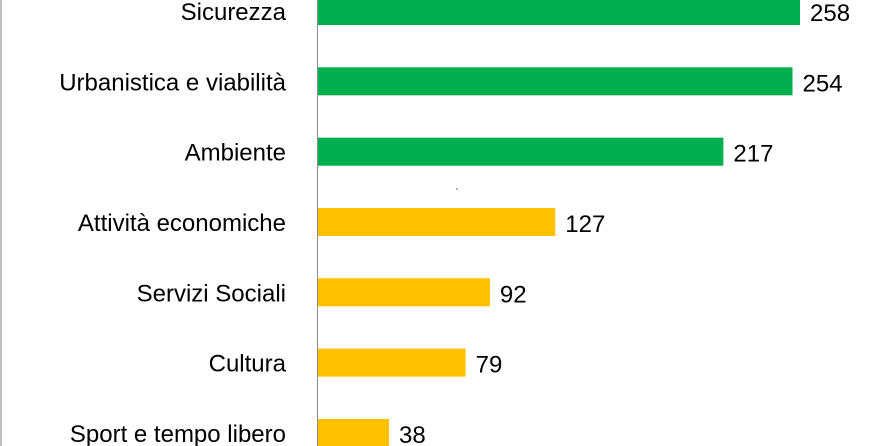  I want to click on category-label-5: Cultura, so click(248, 364).